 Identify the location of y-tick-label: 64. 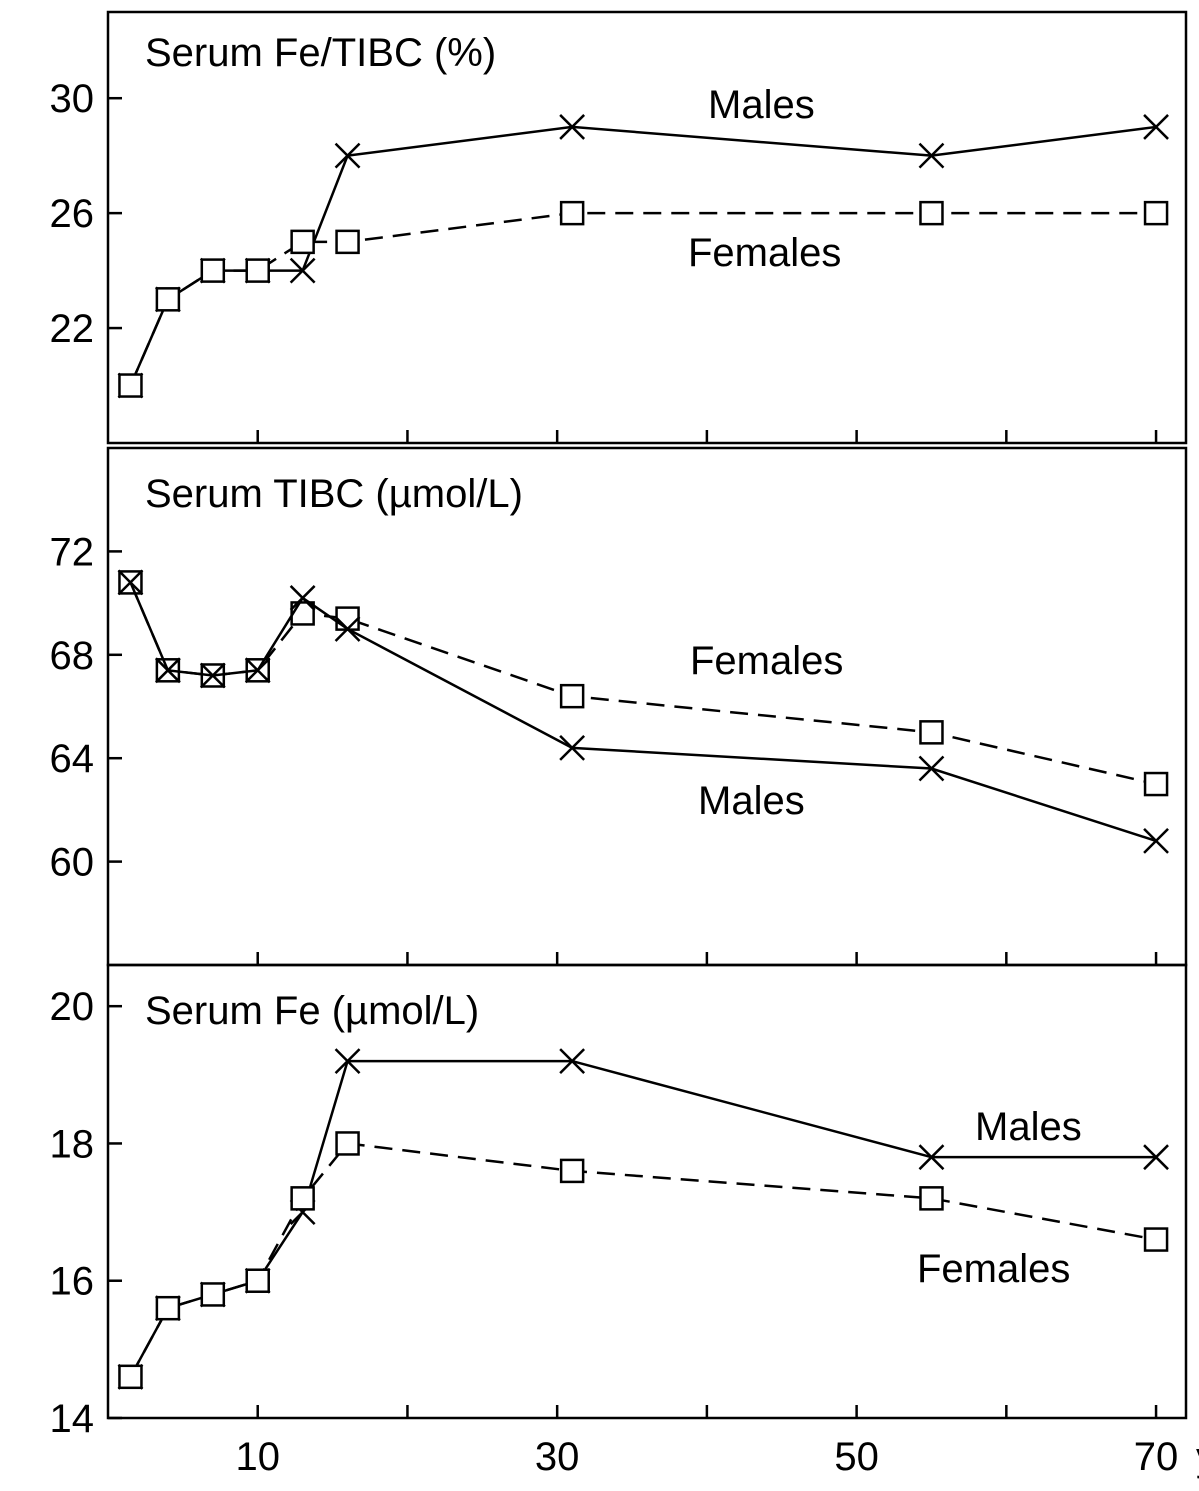
(72, 759).